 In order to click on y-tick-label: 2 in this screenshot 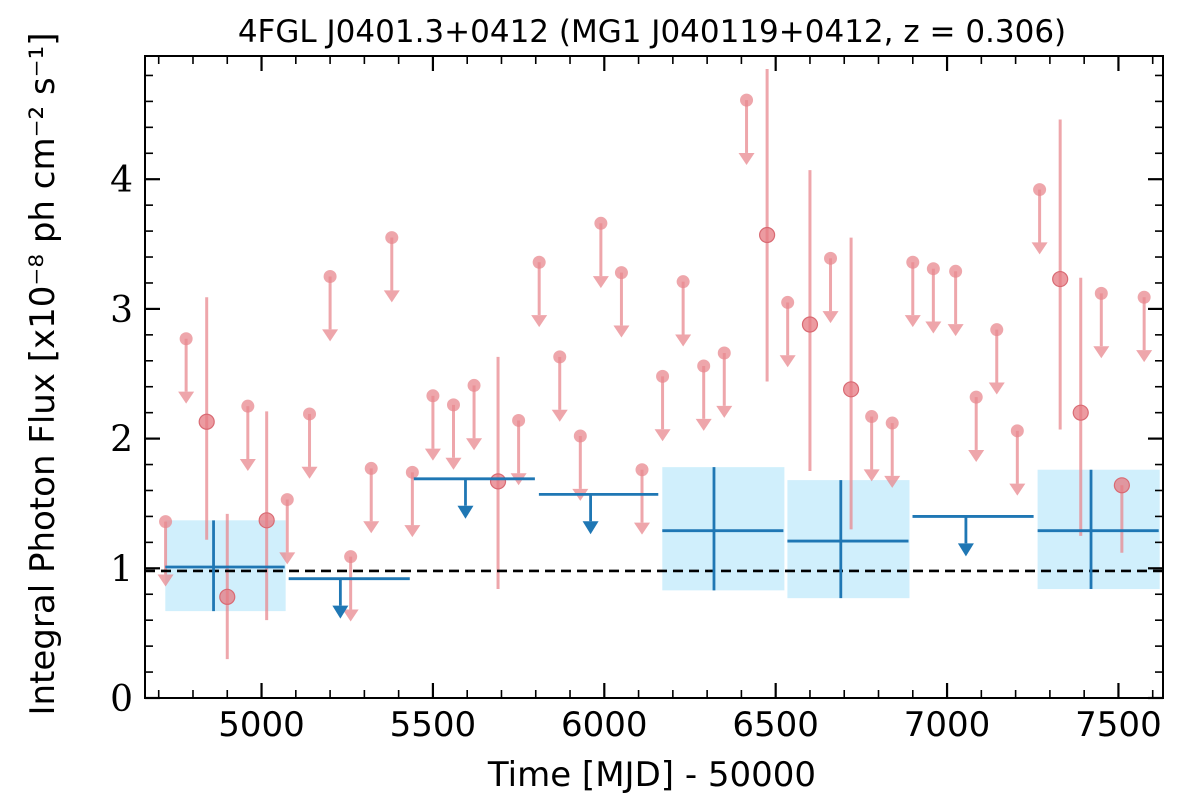, I will do `click(121, 440)`.